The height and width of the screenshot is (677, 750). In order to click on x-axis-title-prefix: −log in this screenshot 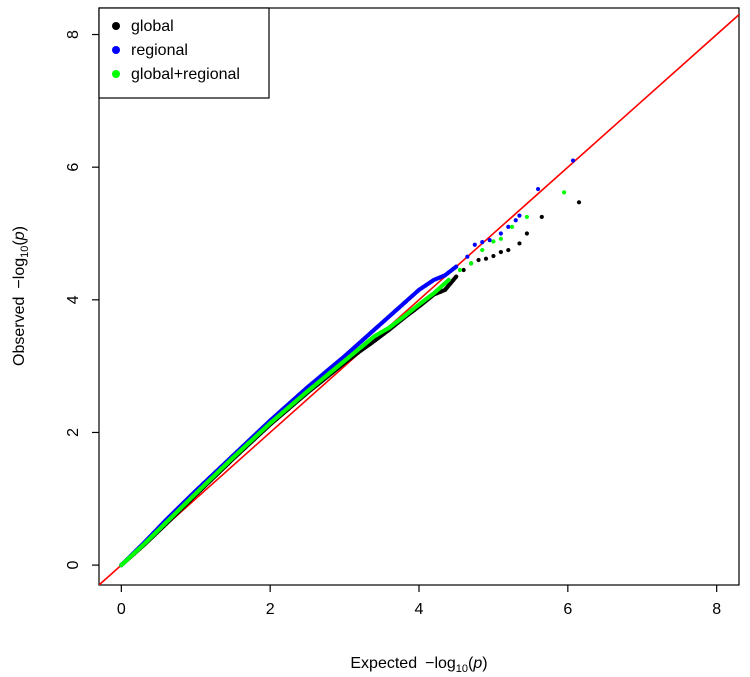, I will do `click(440, 663)`.